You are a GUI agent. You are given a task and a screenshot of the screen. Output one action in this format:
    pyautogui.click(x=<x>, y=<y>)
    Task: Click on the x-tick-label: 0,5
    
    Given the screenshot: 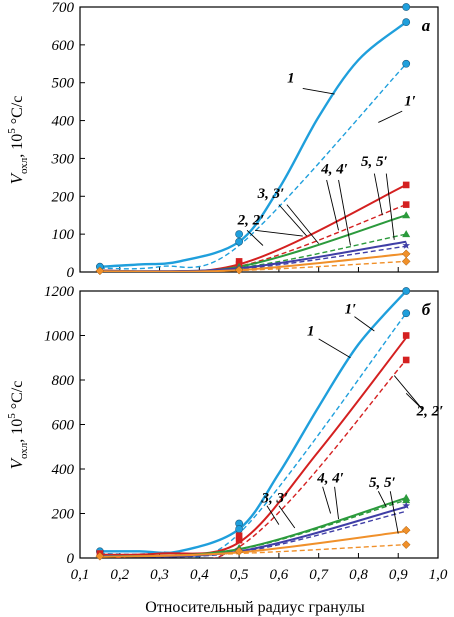 What is the action you would take?
    pyautogui.click(x=239, y=575)
    